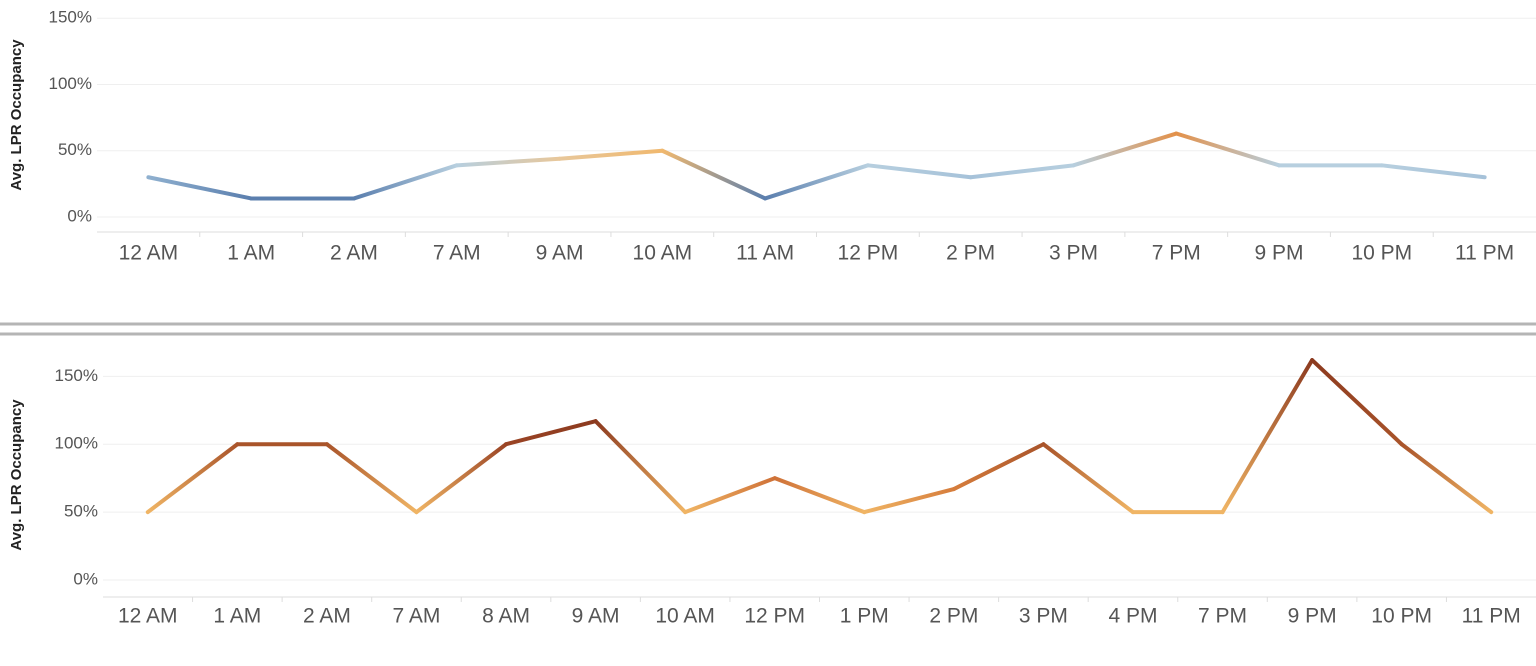 Image resolution: width=1536 pixels, height=666 pixels. What do you see at coordinates (1132, 616) in the screenshot?
I see `x-tick-label: 4 PM` at bounding box center [1132, 616].